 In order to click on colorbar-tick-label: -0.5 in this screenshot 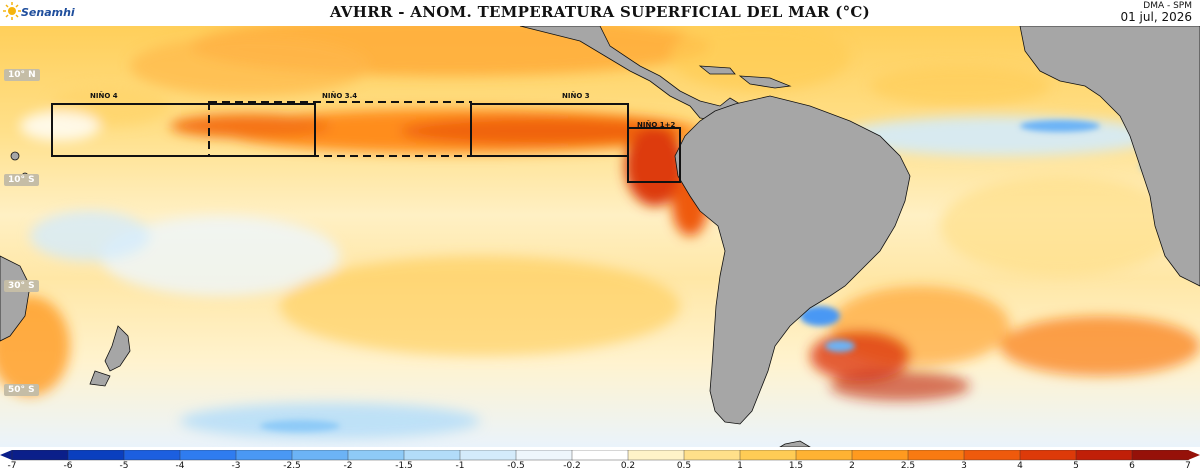, I will do `click(516, 466)`.